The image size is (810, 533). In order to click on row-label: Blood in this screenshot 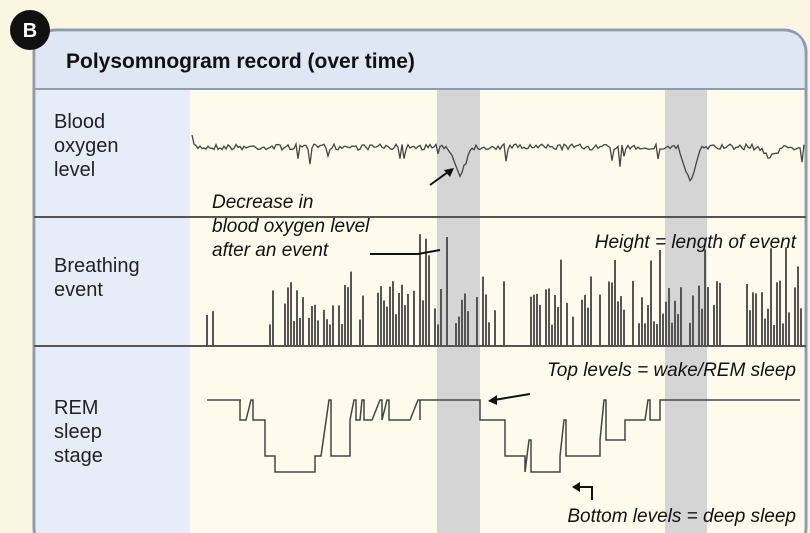, I will do `click(79, 122)`.